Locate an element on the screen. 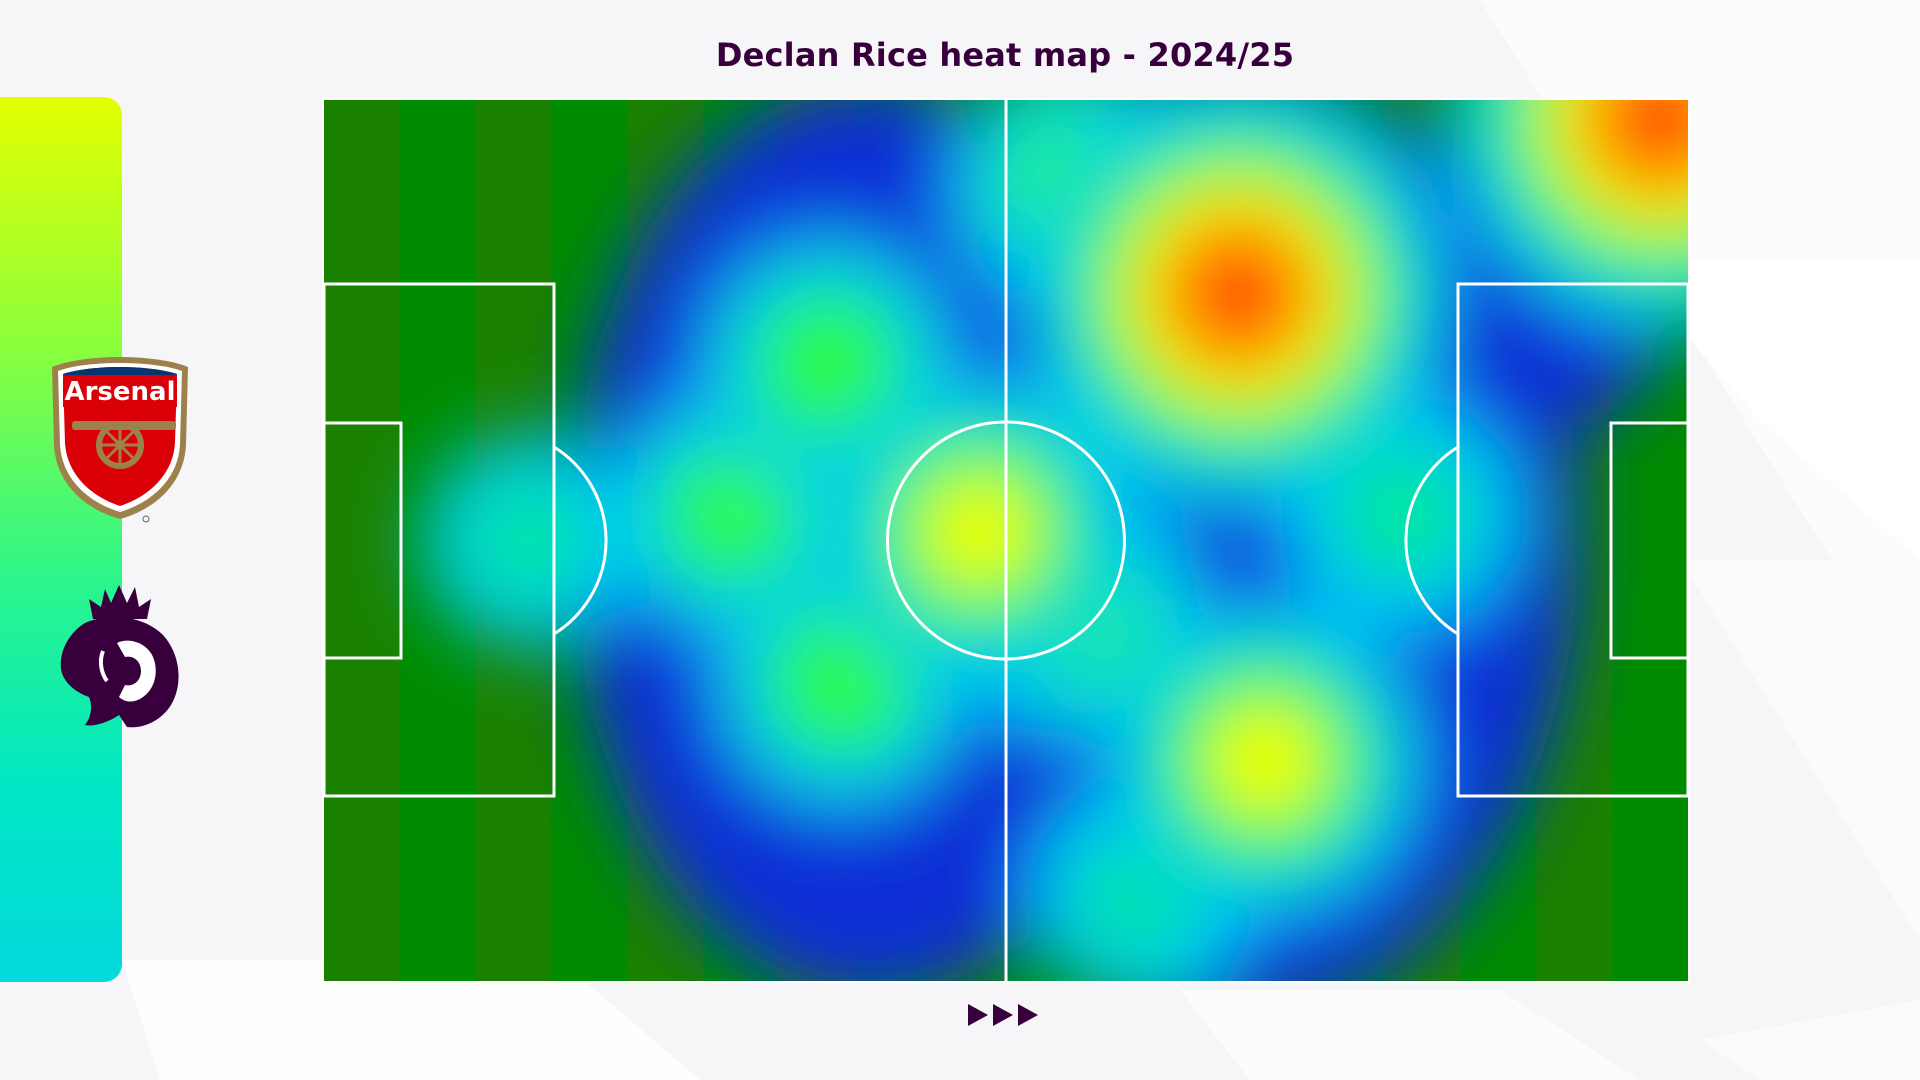 This screenshot has height=1080, width=1920. right-six-yard-box is located at coordinates (1648, 540).